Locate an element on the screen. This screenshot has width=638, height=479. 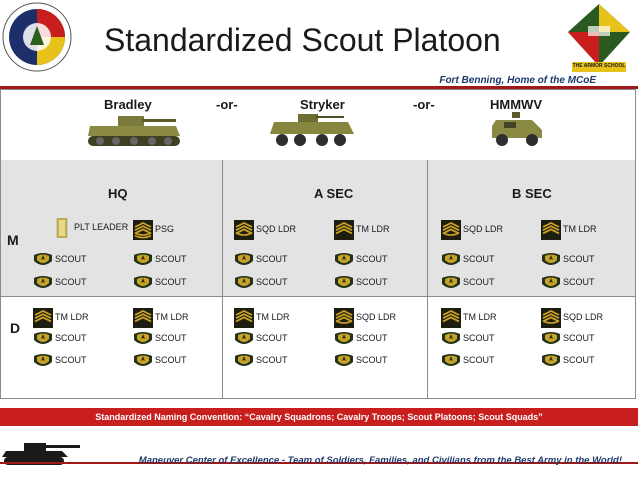
header-rule is located at coordinates (319, 87).